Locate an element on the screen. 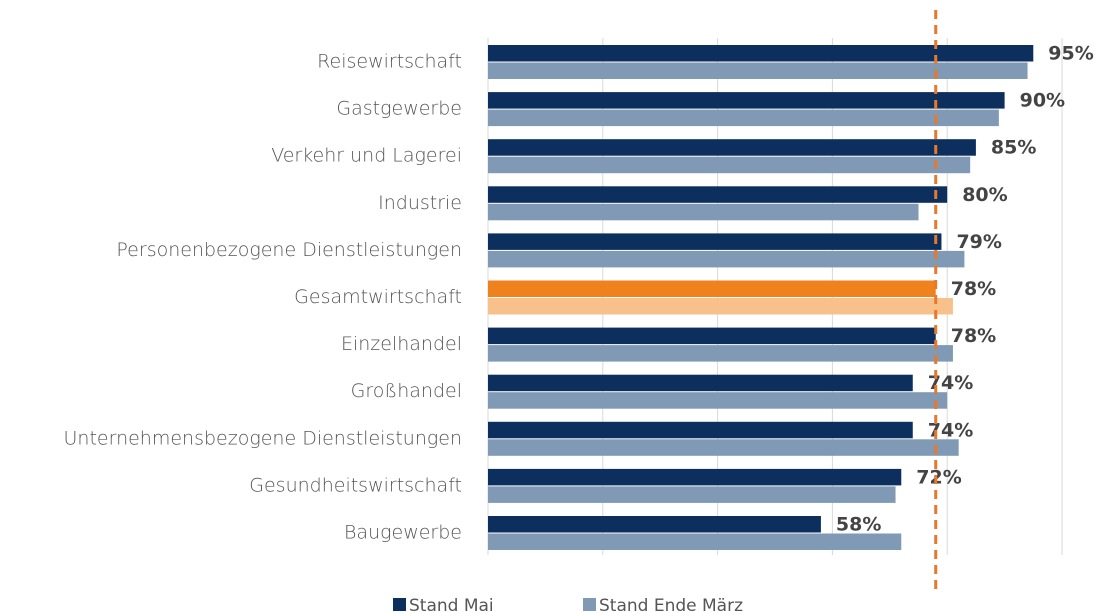 This screenshot has height=613, width=1097. category-label: Baugewerbe is located at coordinates (403, 533).